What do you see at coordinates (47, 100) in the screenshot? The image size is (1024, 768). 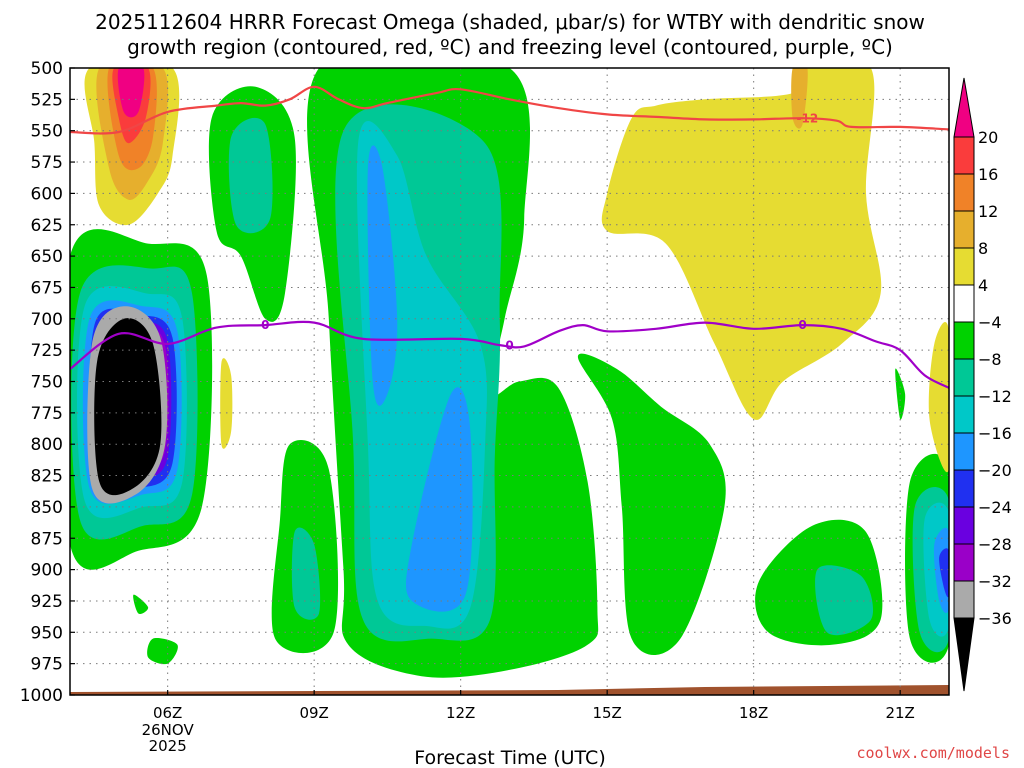 I see `y-tick-label-1: 525` at bounding box center [47, 100].